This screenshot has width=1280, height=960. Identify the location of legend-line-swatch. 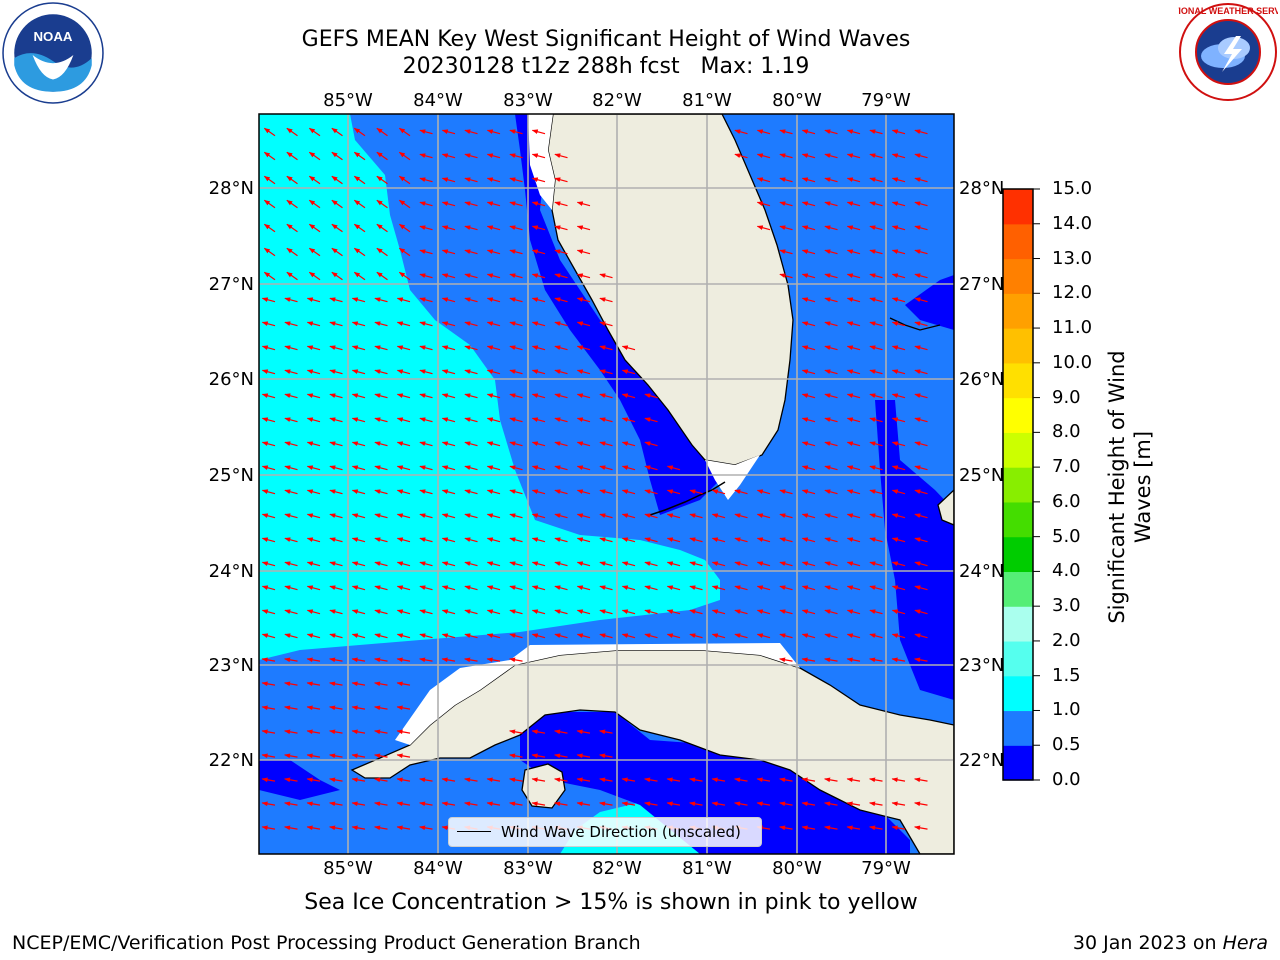
(474, 831).